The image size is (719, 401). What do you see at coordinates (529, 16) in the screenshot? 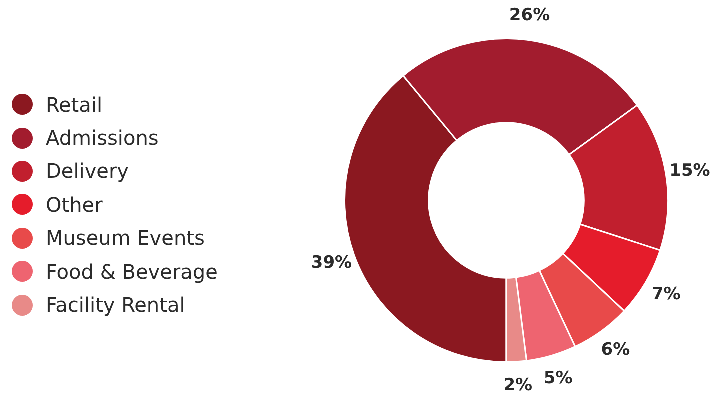
I see `data-label: 26%` at bounding box center [529, 16].